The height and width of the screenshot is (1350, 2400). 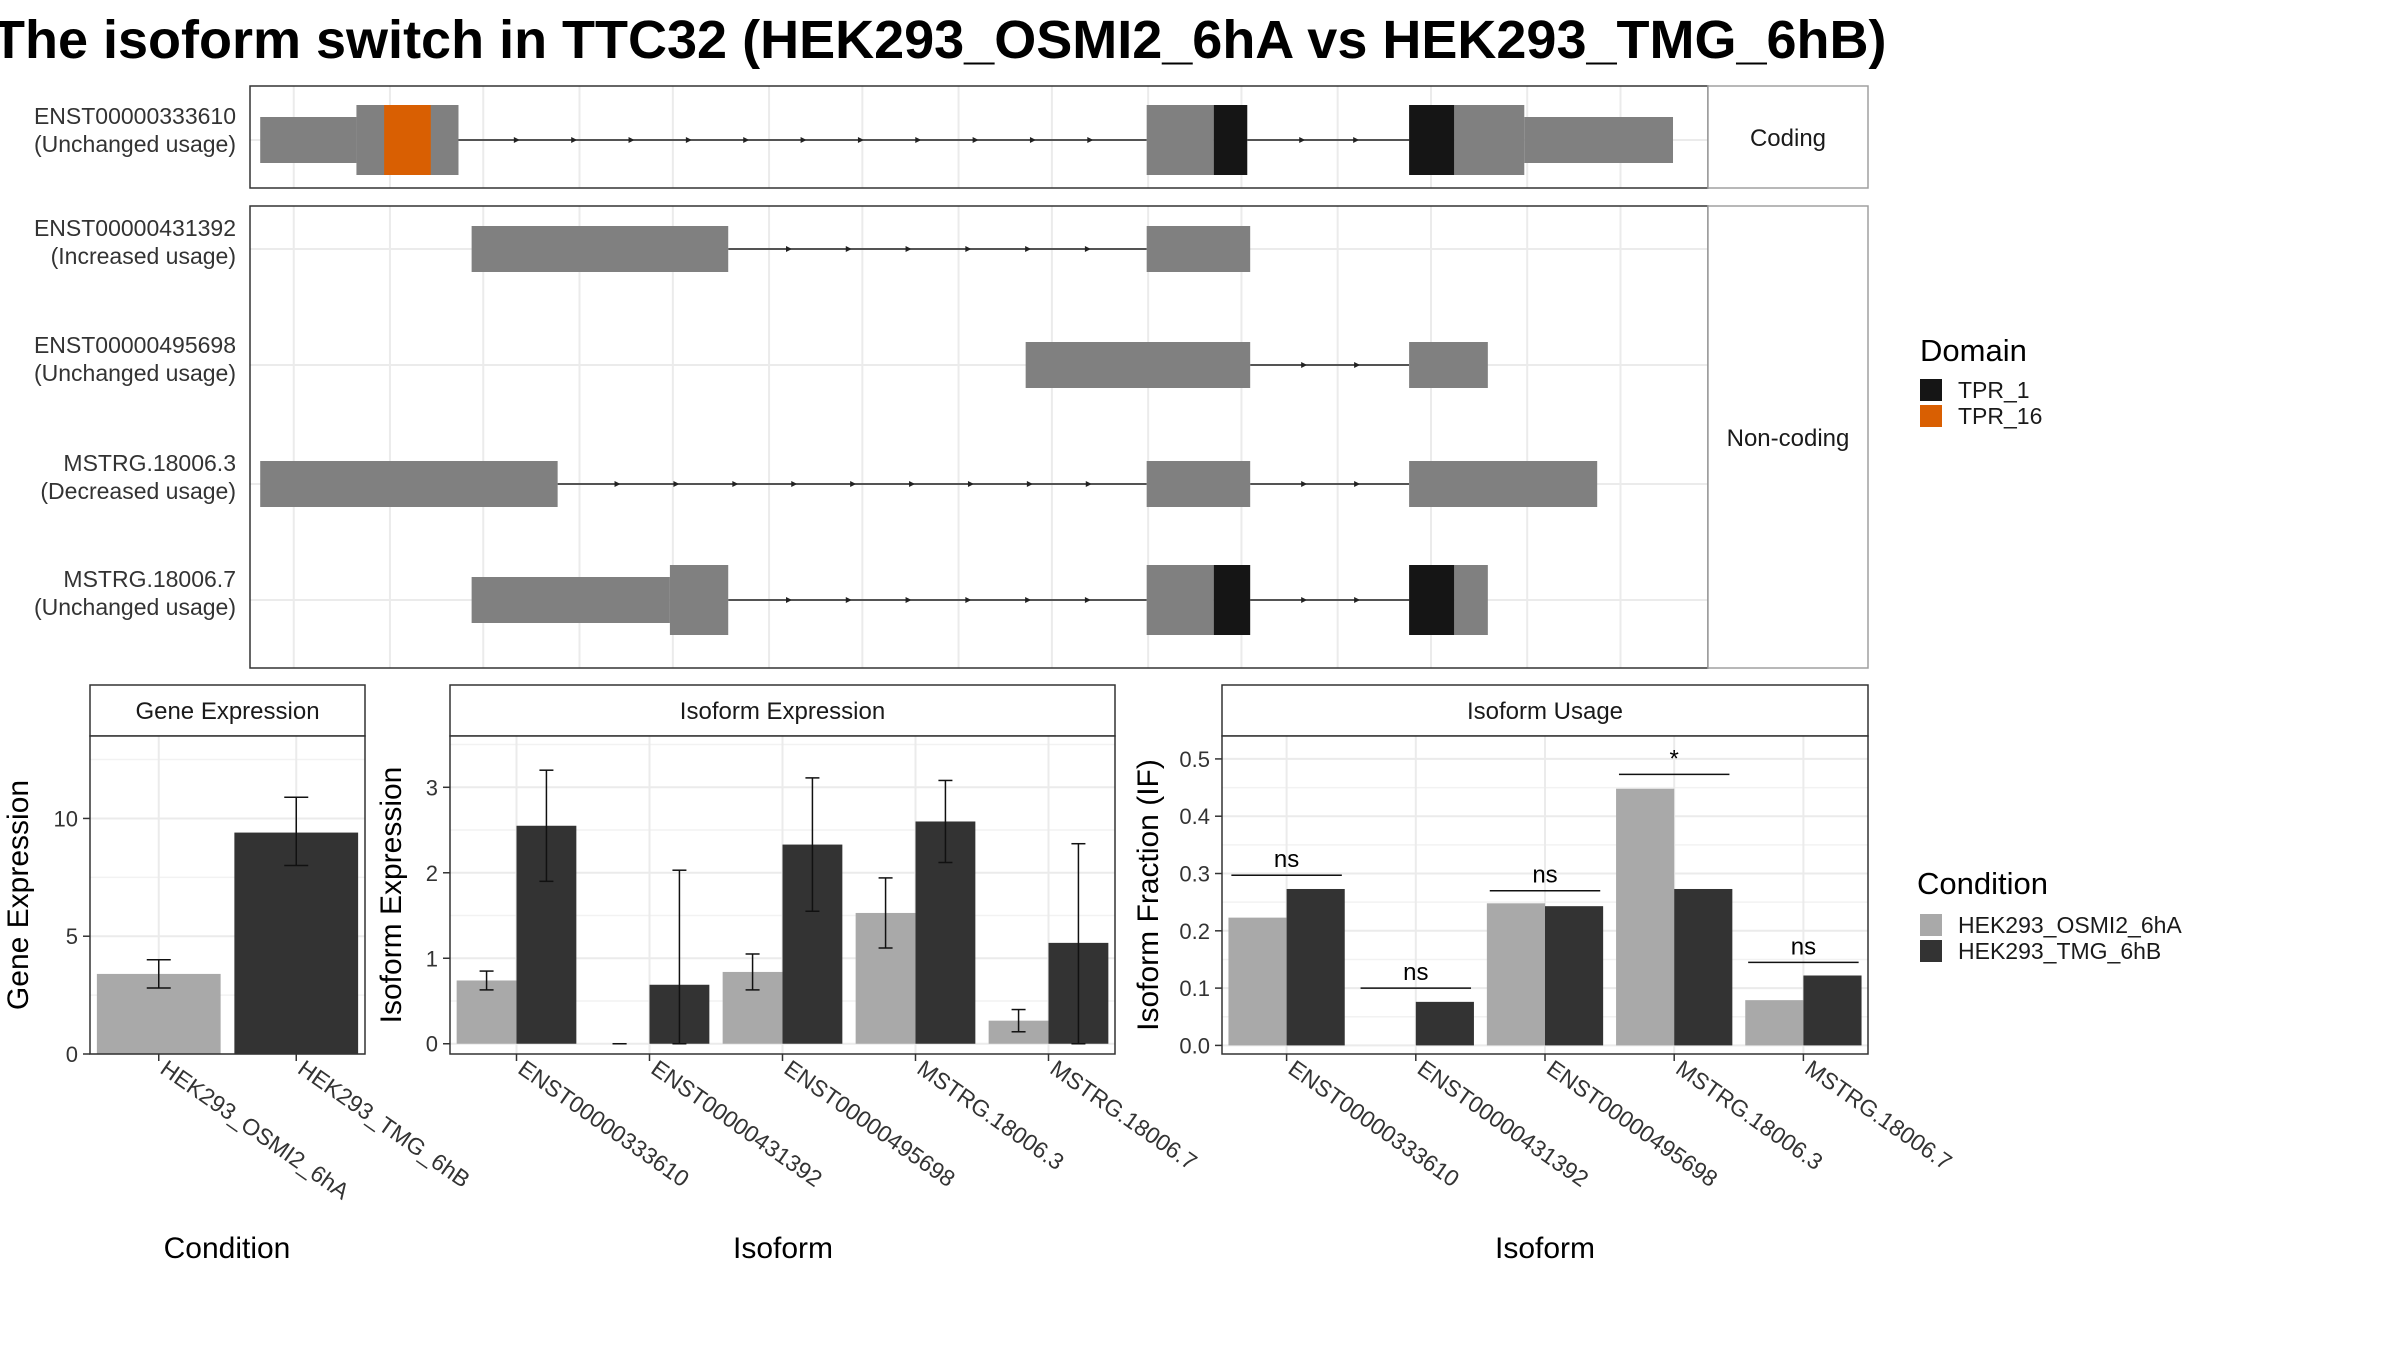 What do you see at coordinates (861, 249) in the screenshot?
I see `transcript-enst00000431392` at bounding box center [861, 249].